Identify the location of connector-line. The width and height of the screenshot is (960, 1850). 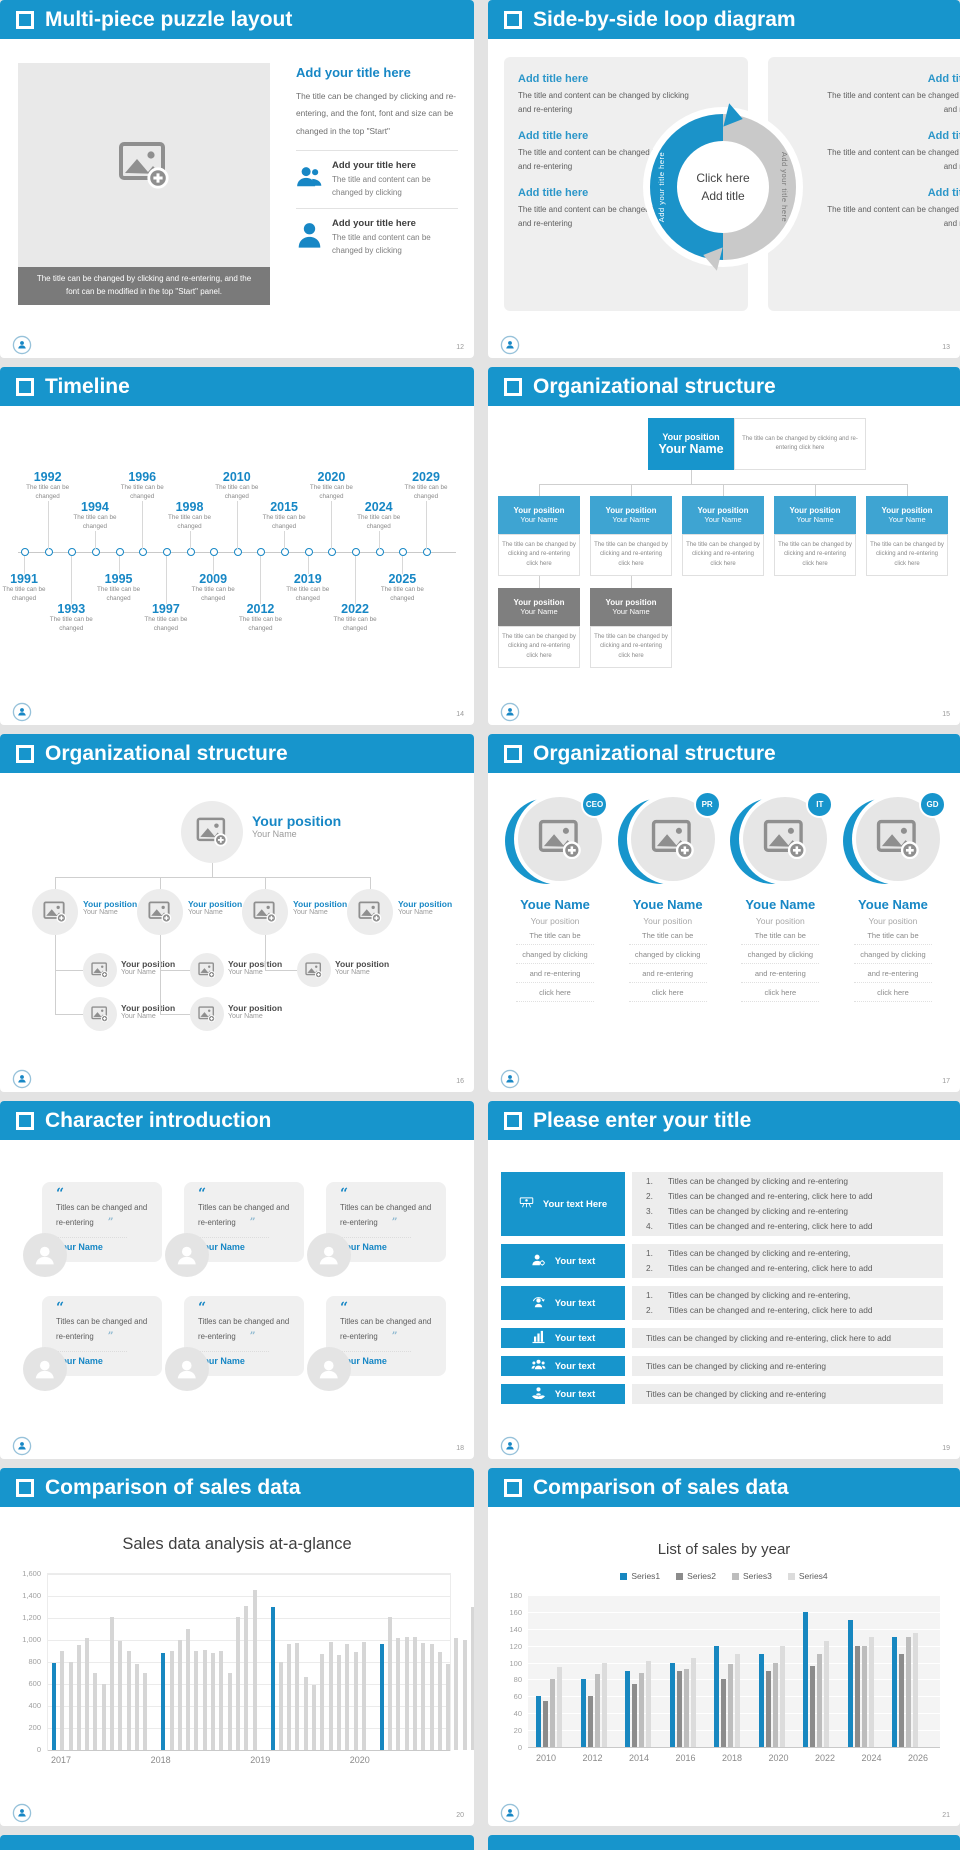
(907, 490).